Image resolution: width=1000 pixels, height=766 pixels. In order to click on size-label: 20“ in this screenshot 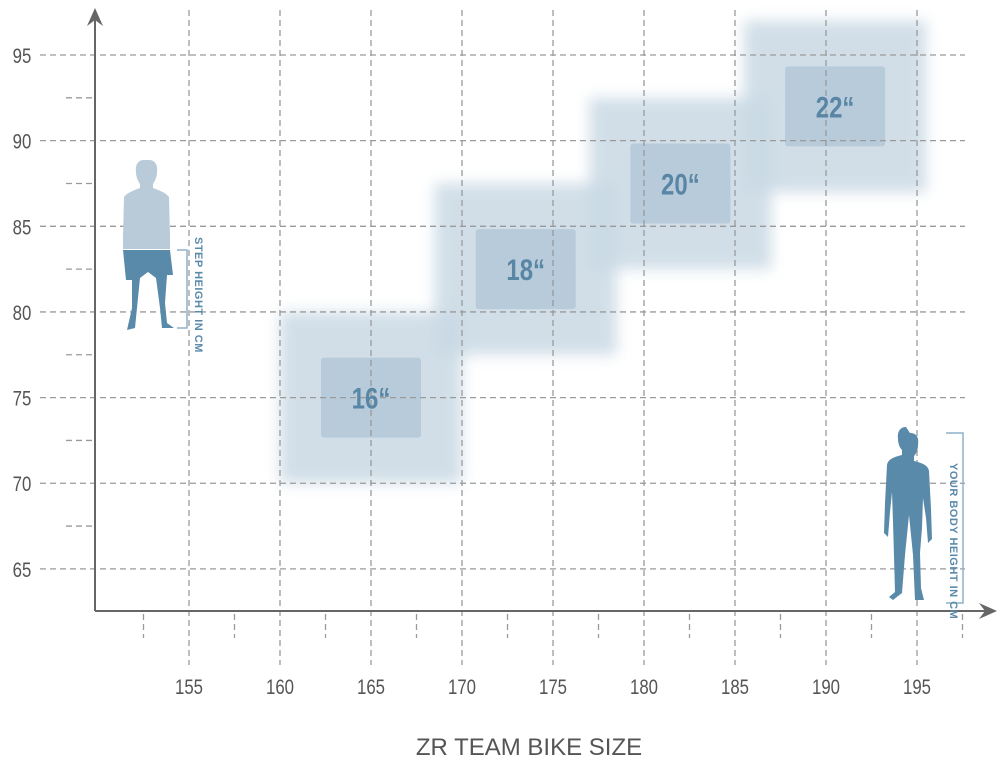, I will do `click(680, 184)`.